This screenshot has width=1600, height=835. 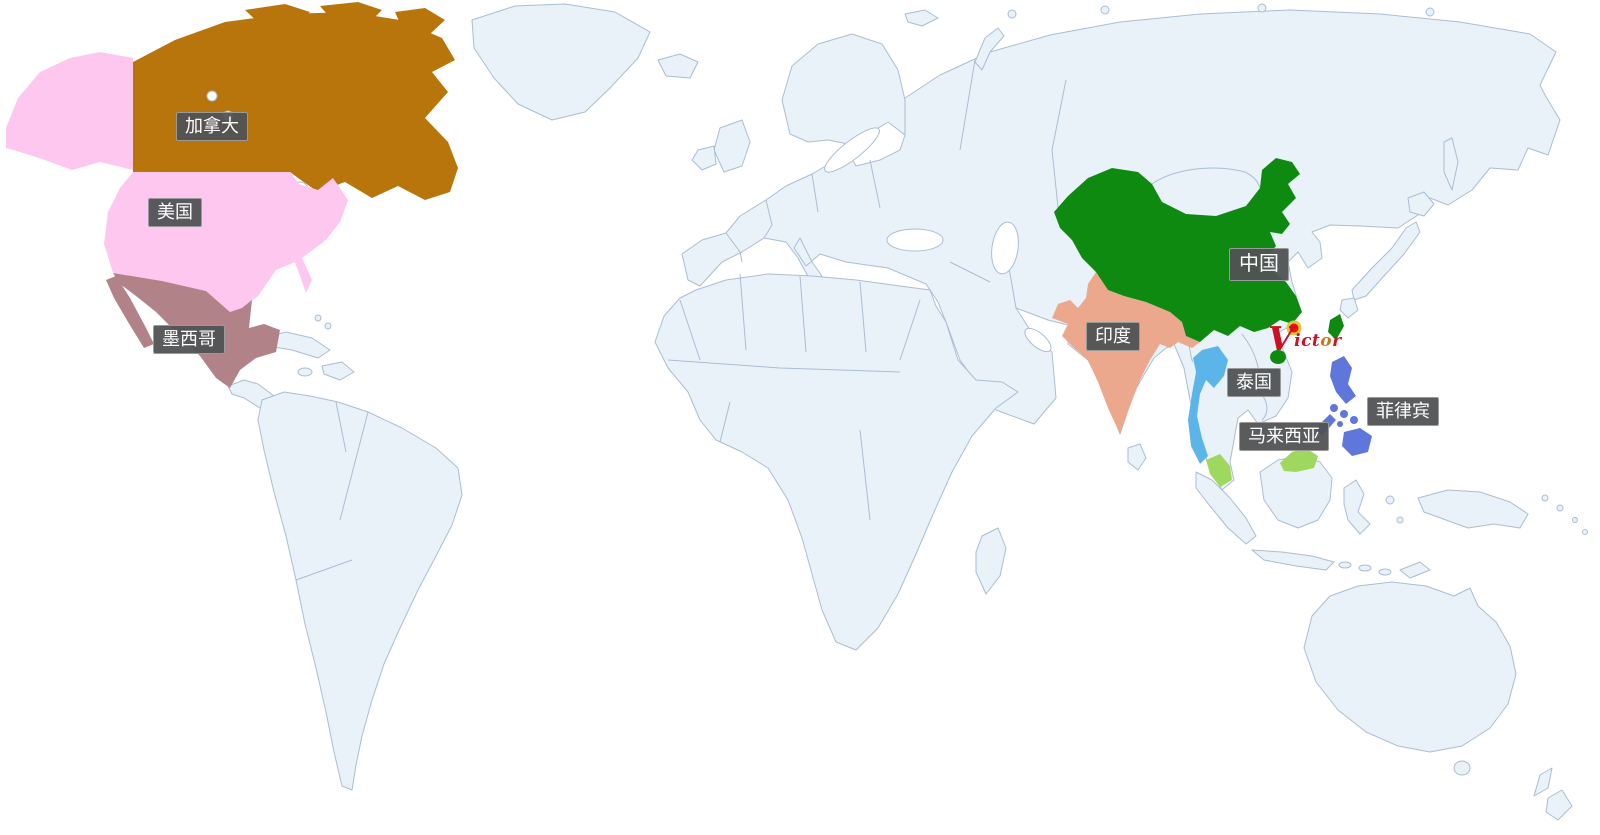 I want to click on landmass-new-guinea, so click(x=1473, y=509).